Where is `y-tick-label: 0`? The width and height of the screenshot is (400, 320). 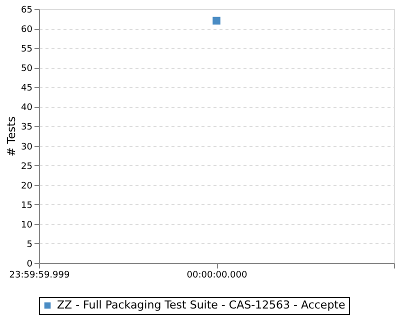 y-tick-label: 0 is located at coordinates (29, 265).